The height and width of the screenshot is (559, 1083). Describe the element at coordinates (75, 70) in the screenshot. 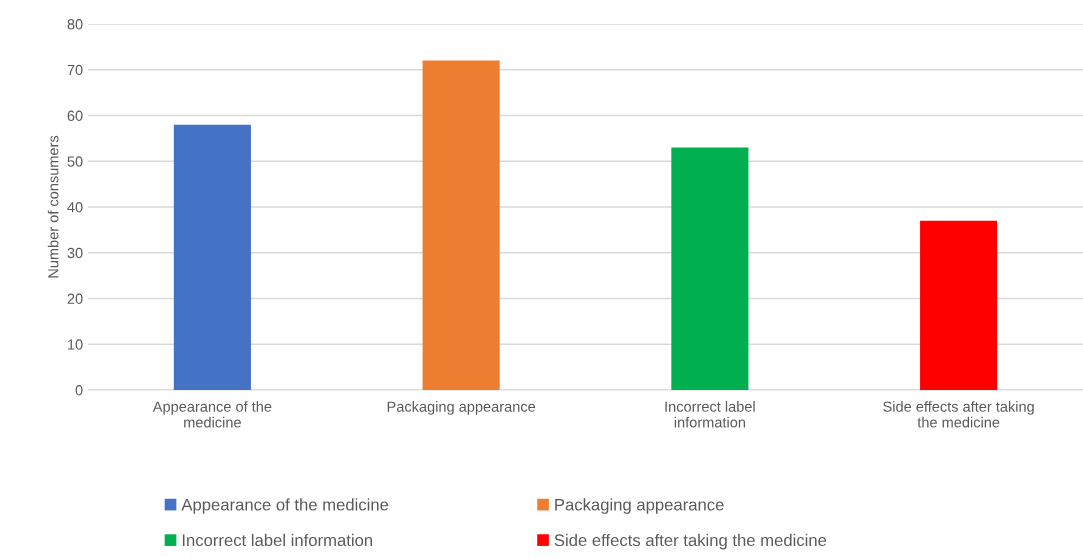

I see `y-tick-label: 70` at that location.